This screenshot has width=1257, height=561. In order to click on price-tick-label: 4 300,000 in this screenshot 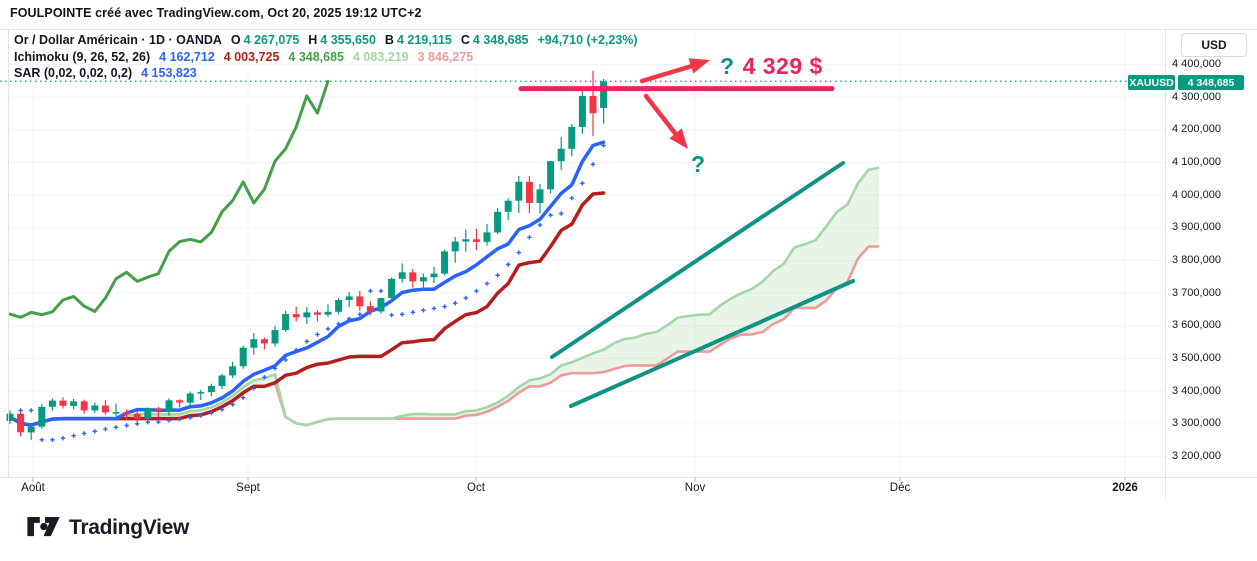, I will do `click(1196, 96)`.